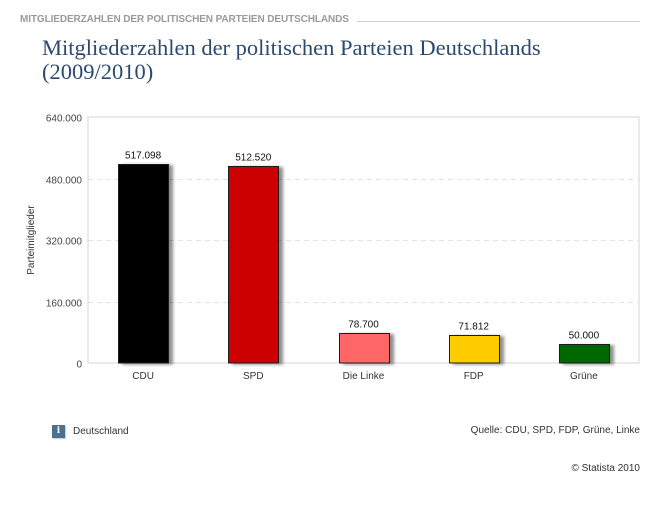 This screenshot has width=662, height=506. Describe the element at coordinates (64, 242) in the screenshot. I see `y-tick-label: 320.000` at that location.